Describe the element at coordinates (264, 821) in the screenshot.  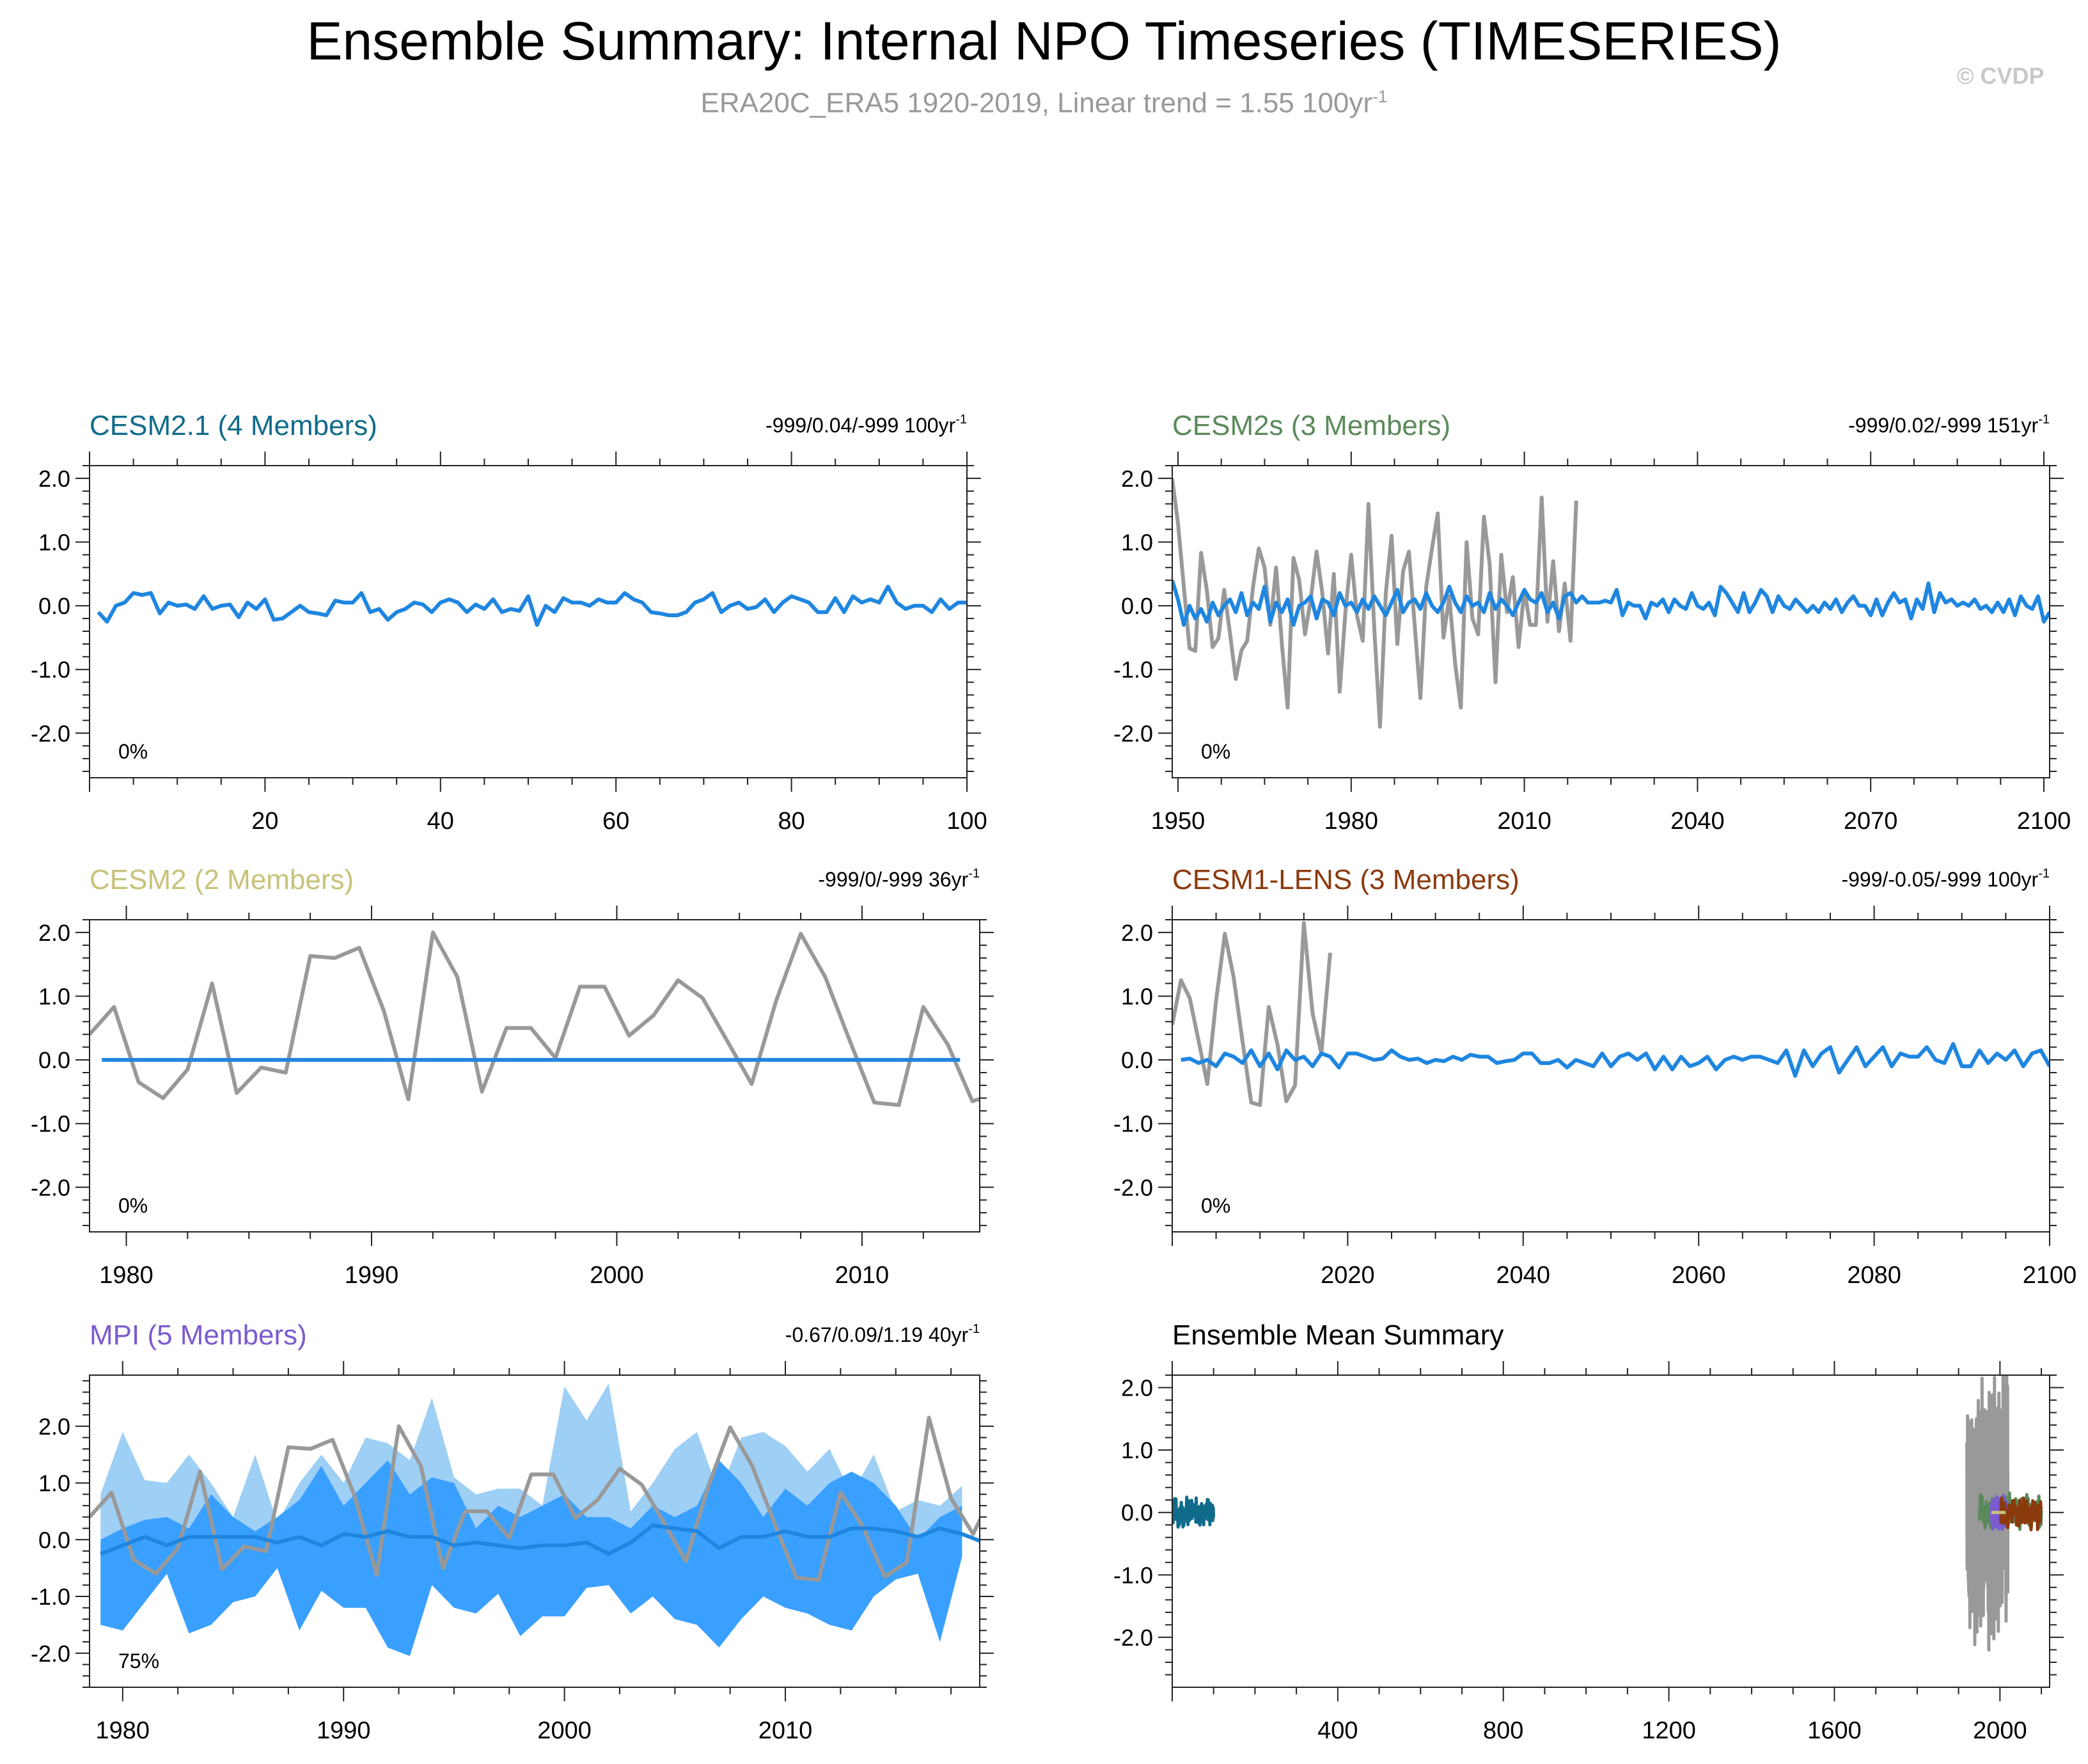
I see `xtick-label: 20` at that location.